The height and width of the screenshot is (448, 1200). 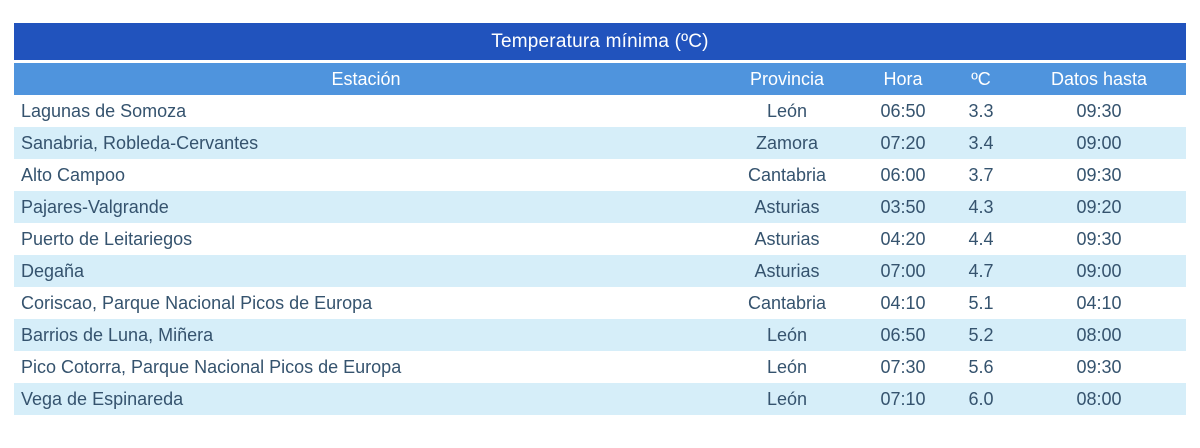 I want to click on header-data-until: Datos hasta, so click(x=1099, y=79).